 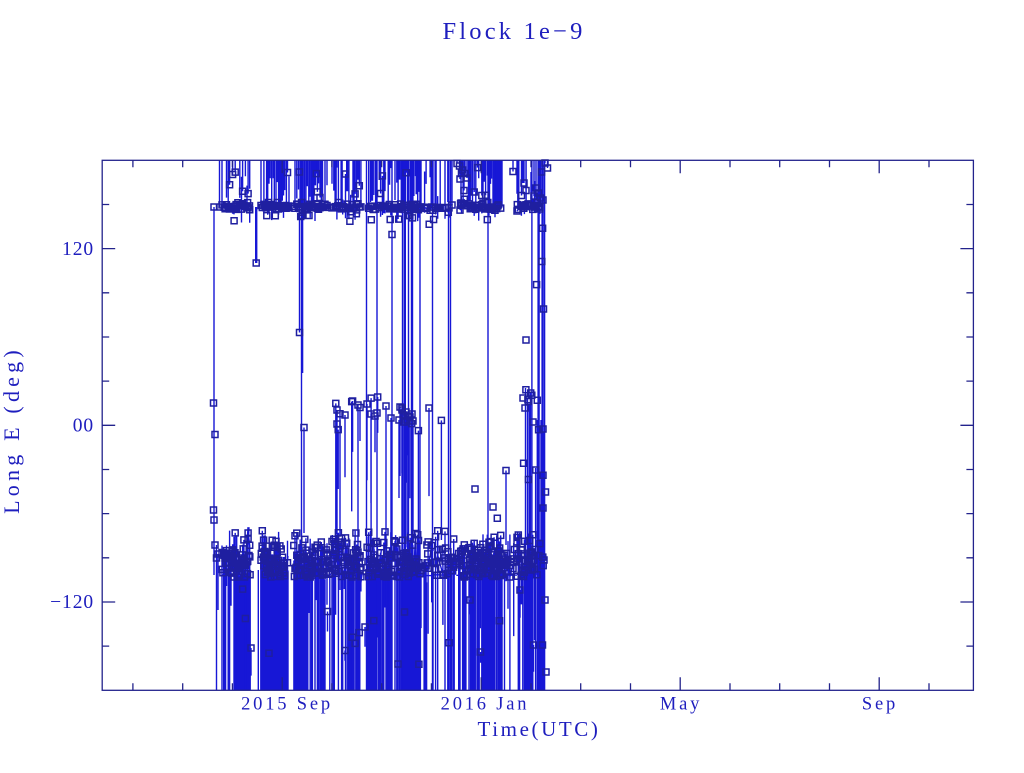 What do you see at coordinates (287, 705) in the screenshot?
I see `svg-text: 2015 Sep` at bounding box center [287, 705].